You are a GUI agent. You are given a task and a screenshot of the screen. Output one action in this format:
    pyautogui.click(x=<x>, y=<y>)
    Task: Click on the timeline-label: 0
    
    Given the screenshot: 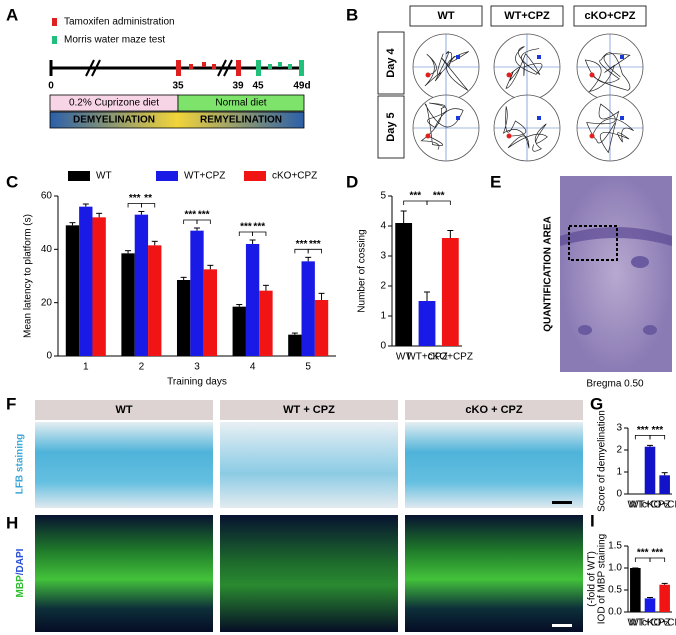 What is the action you would take?
    pyautogui.click(x=51, y=86)
    